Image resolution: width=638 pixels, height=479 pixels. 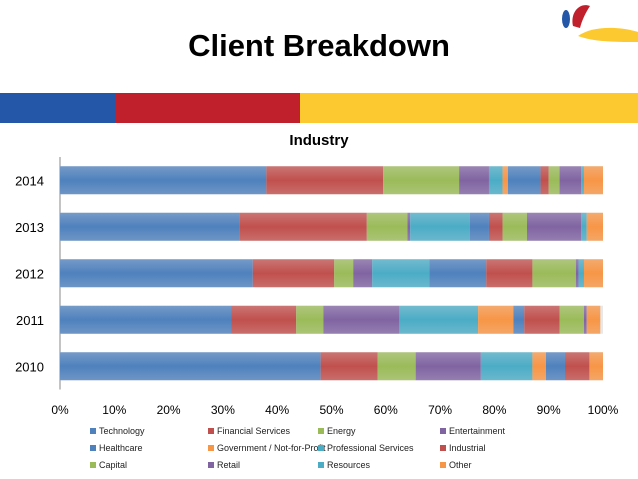 What do you see at coordinates (370, 448) in the screenshot?
I see `legend-label: Professional Services` at bounding box center [370, 448].